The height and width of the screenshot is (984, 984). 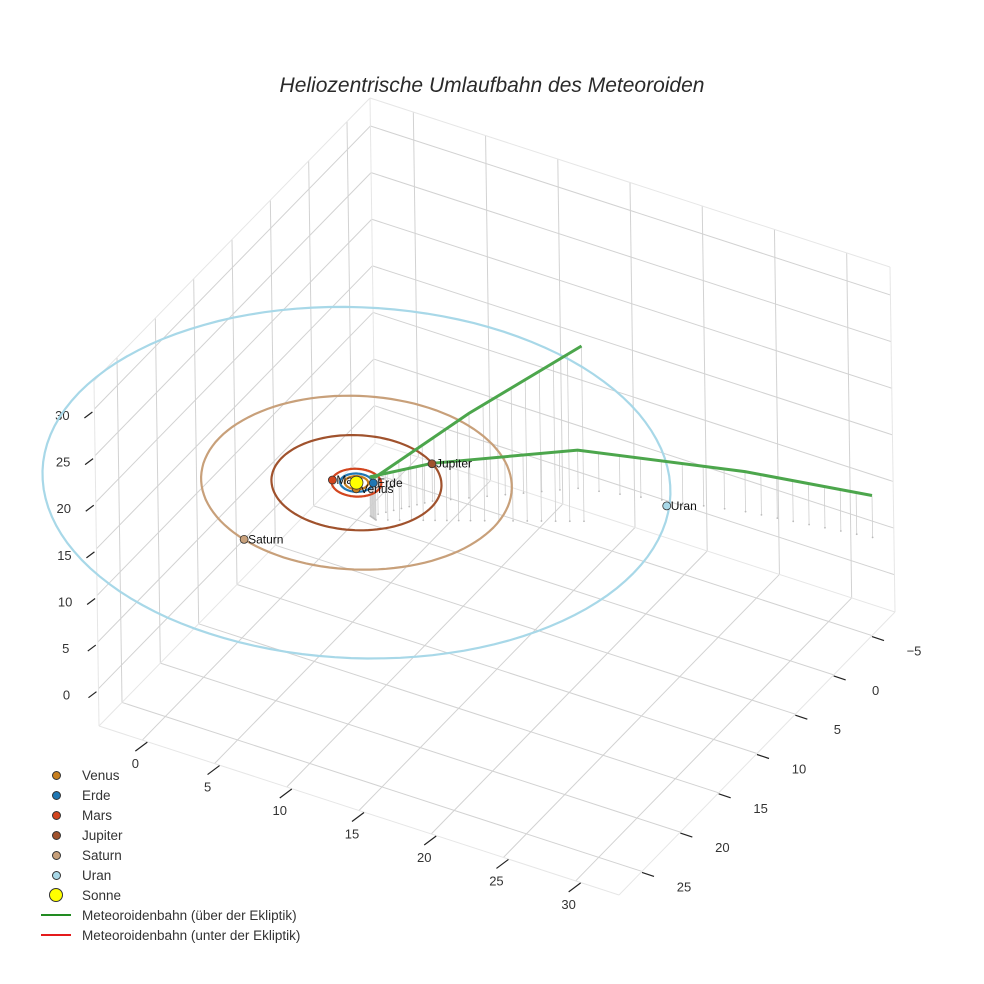 What do you see at coordinates (56, 855) in the screenshot?
I see `saturn-marker-icon` at bounding box center [56, 855].